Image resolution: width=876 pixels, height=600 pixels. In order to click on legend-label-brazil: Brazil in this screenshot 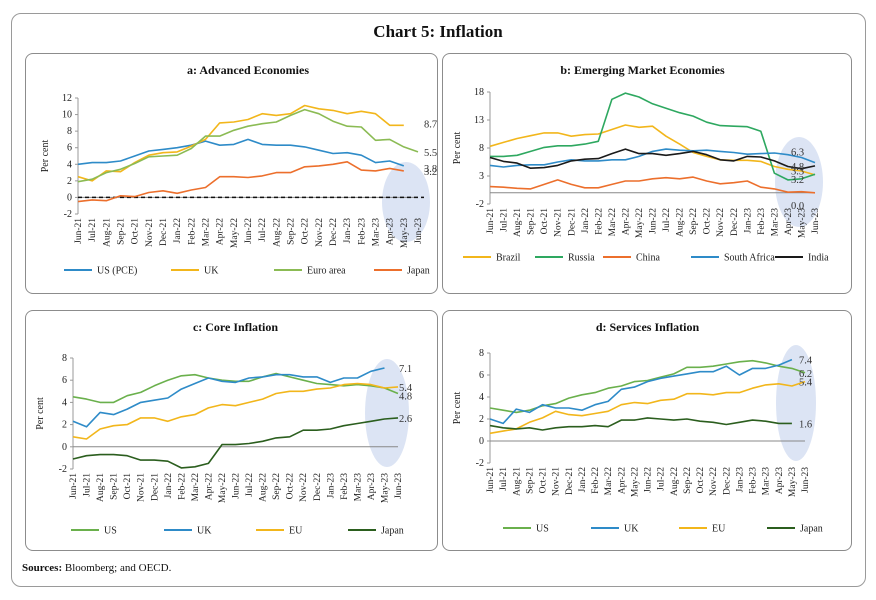, I will do `click(508, 258)`.